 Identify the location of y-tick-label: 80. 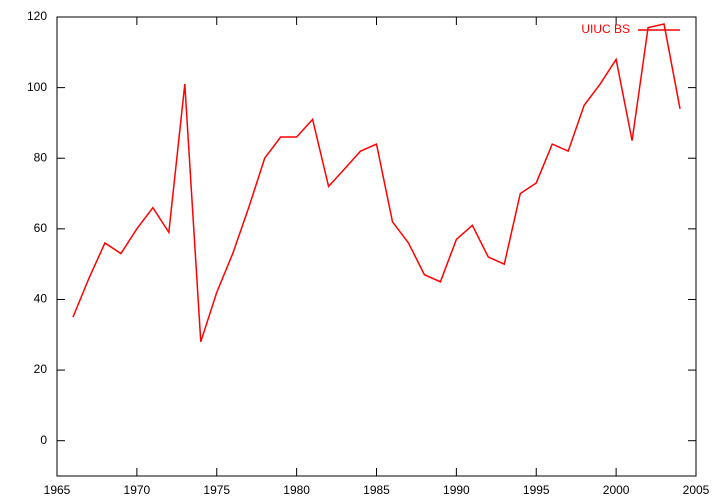
(41, 157).